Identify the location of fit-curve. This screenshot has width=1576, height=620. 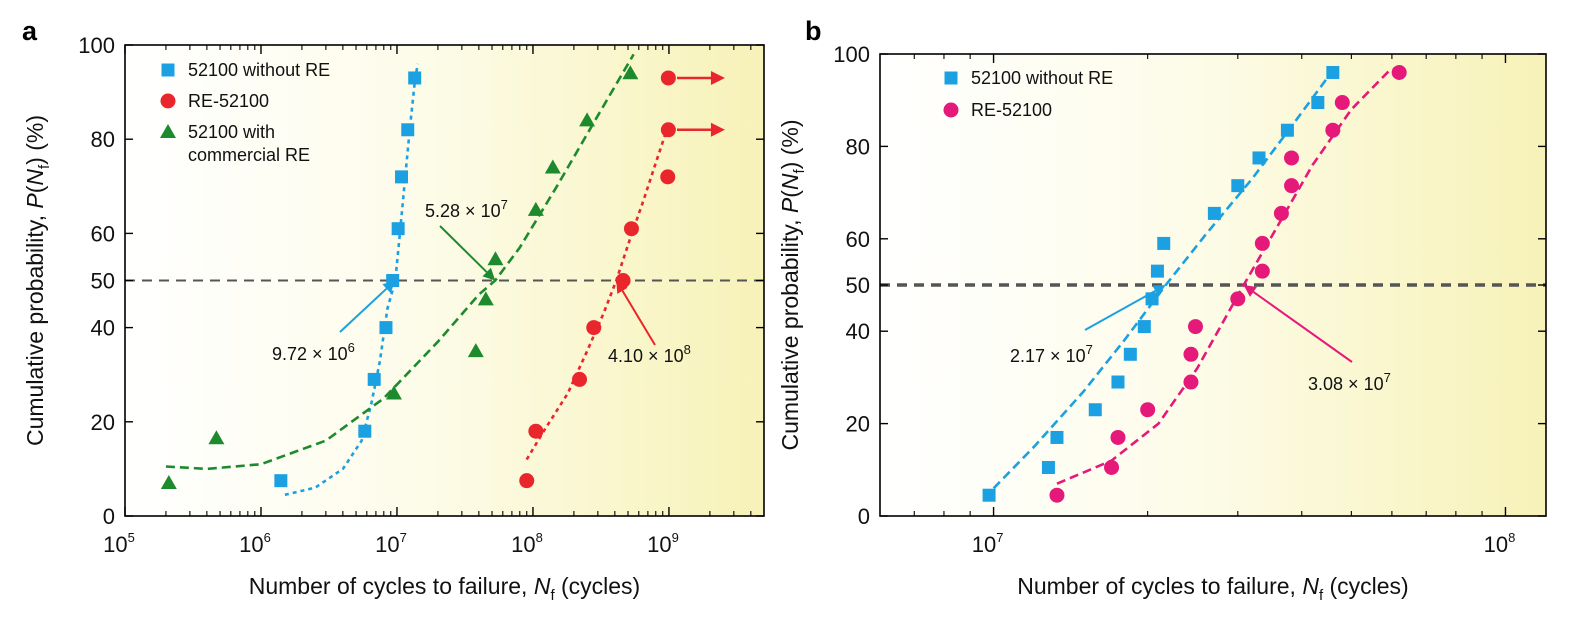
(597, 292).